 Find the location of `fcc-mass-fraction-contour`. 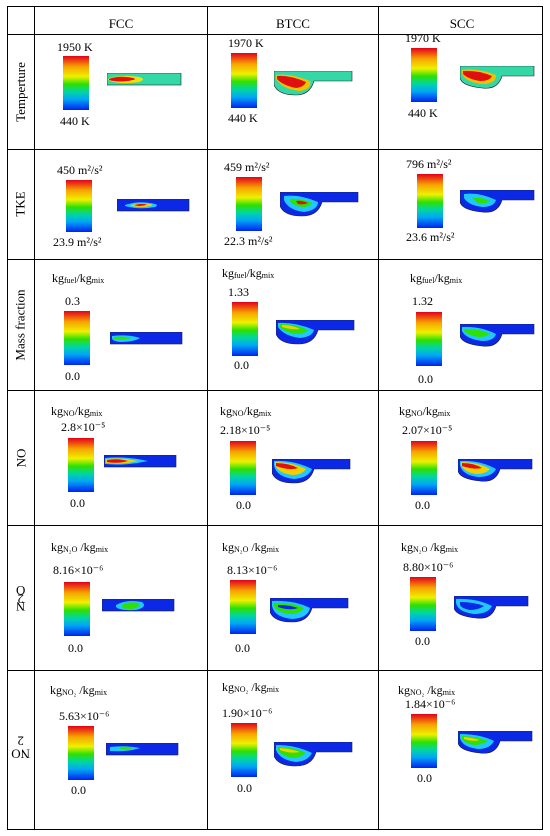

fcc-mass-fraction-contour is located at coordinates (146, 338).